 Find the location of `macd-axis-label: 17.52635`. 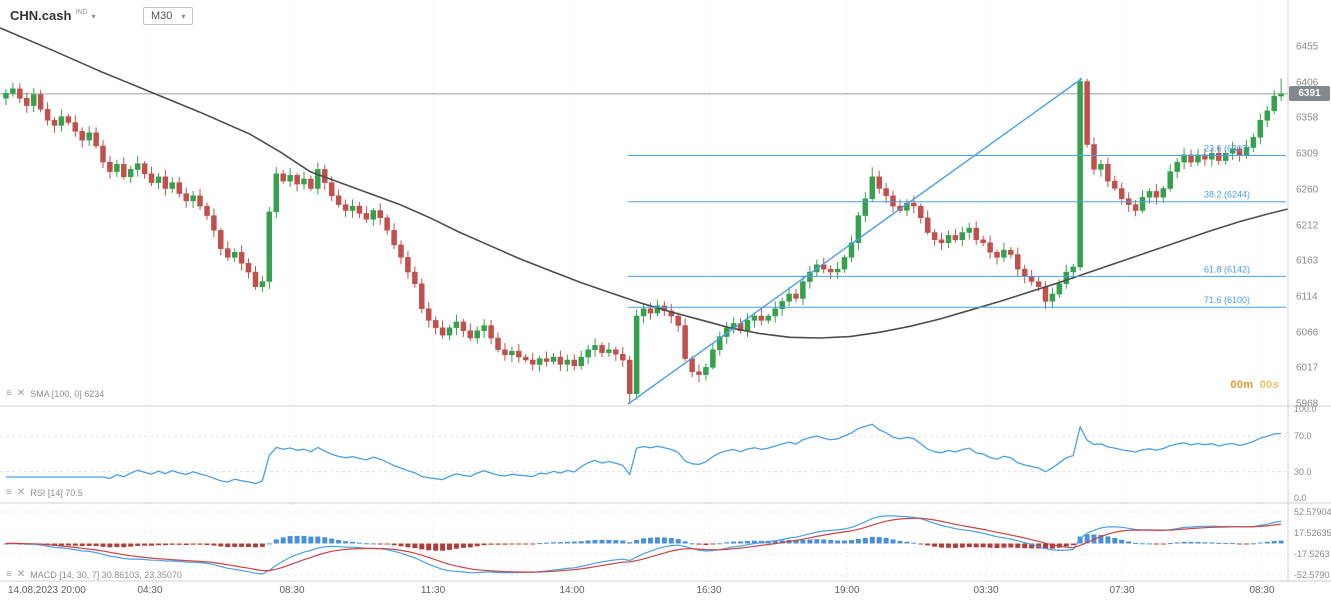

macd-axis-label: 17.52635 is located at coordinates (1312, 533).